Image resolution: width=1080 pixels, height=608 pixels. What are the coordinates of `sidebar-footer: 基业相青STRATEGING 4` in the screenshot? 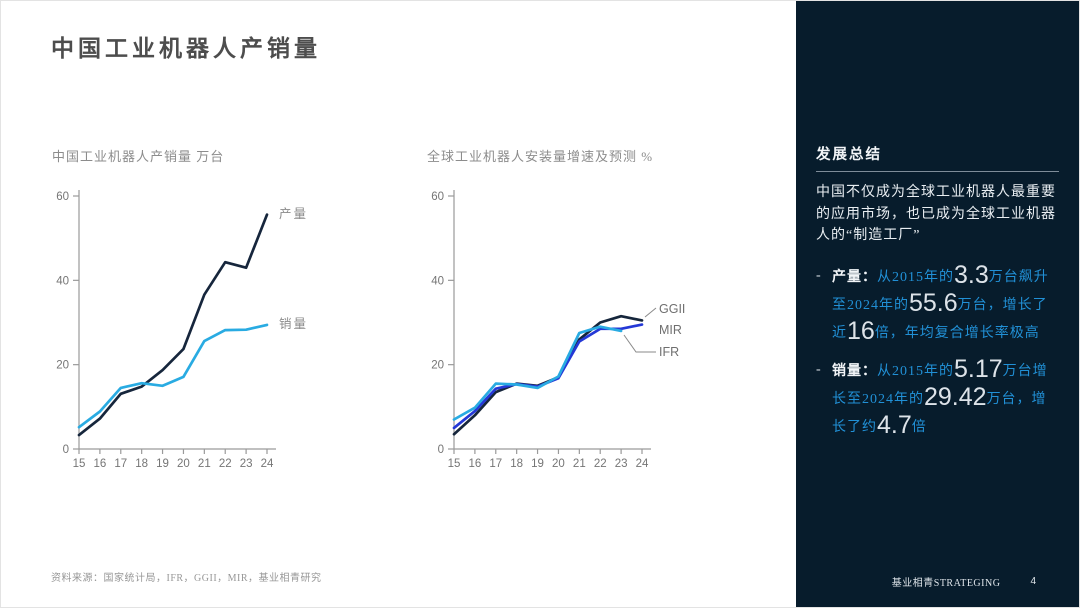 It's located at (937, 581).